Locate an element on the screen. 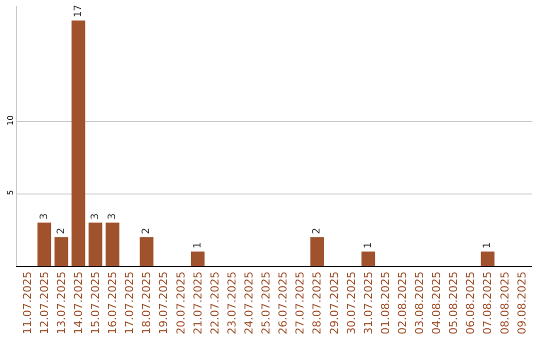 This screenshot has height=340, width=540. x-tick-label: 14.07.2025 is located at coordinates (78, 302).